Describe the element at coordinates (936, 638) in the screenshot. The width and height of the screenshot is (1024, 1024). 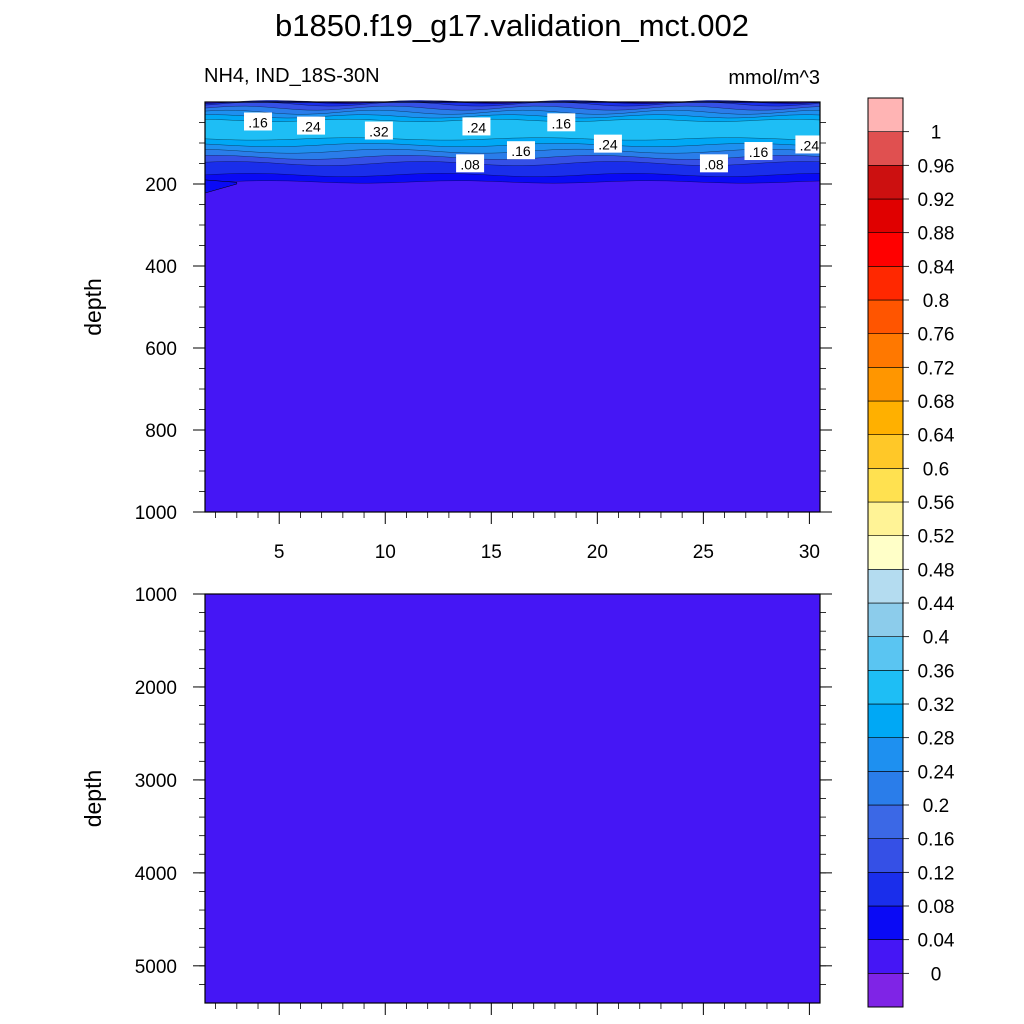
I see `colorbar-level-label: 0.4` at that location.